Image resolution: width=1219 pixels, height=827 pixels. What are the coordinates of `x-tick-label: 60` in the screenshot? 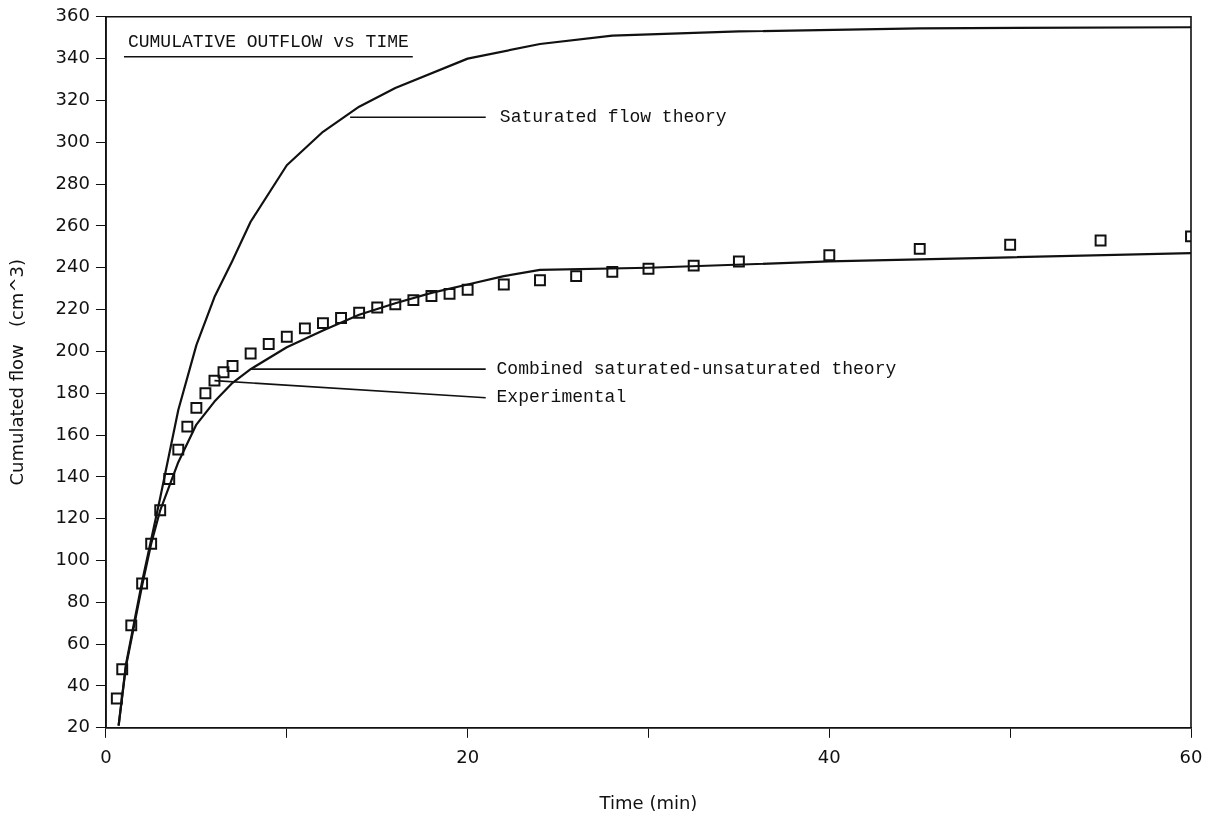 It's located at (1191, 757).